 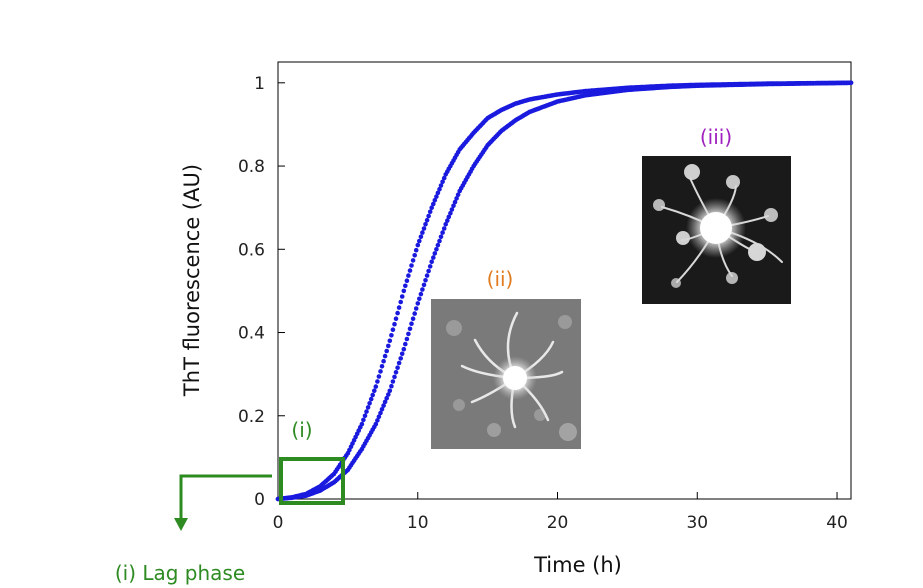 What do you see at coordinates (180, 573) in the screenshot?
I see `lag-phase-label: (i) Lag phase` at bounding box center [180, 573].